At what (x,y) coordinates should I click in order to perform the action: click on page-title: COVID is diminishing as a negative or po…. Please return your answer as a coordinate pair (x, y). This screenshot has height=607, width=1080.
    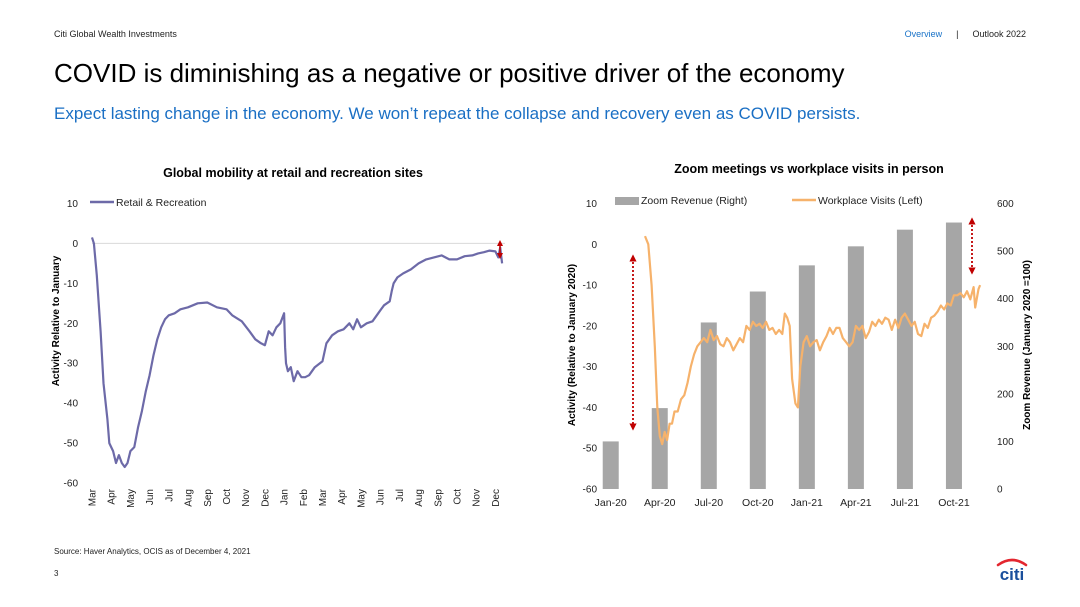
    Looking at the image, I should click on (449, 73).